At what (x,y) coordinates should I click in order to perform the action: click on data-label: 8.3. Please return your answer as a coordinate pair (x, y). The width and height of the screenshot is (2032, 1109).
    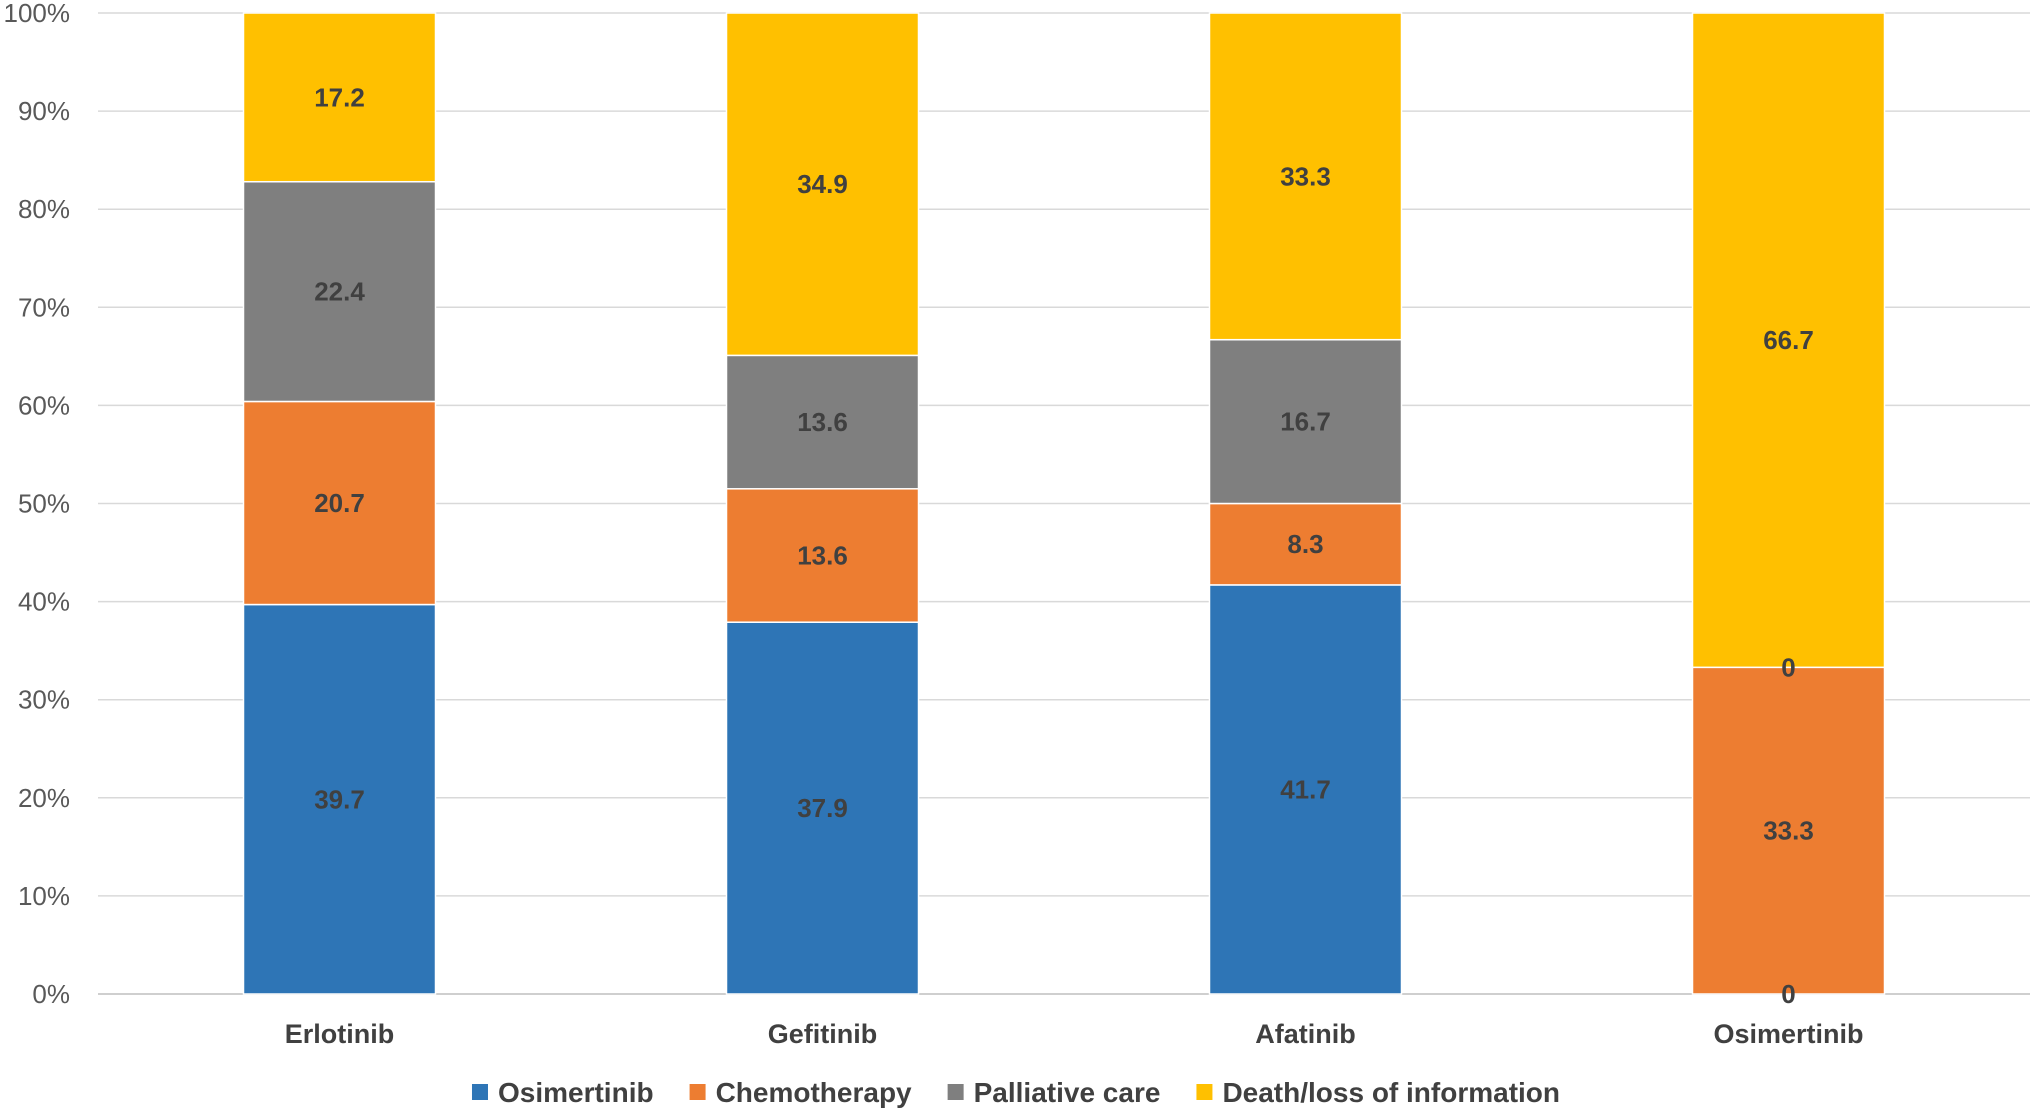
    Looking at the image, I should click on (1305, 544).